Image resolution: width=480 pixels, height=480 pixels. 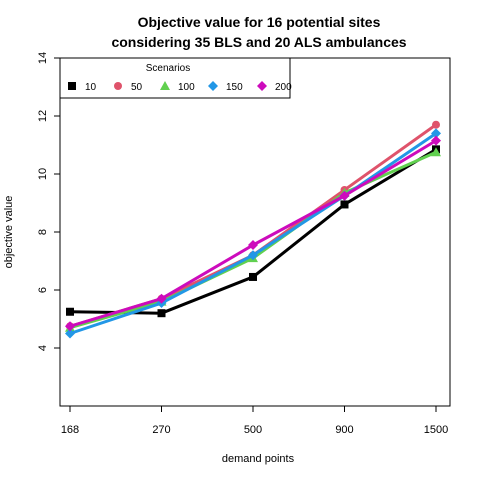 I want to click on legend-item-150: 150, so click(x=225, y=87).